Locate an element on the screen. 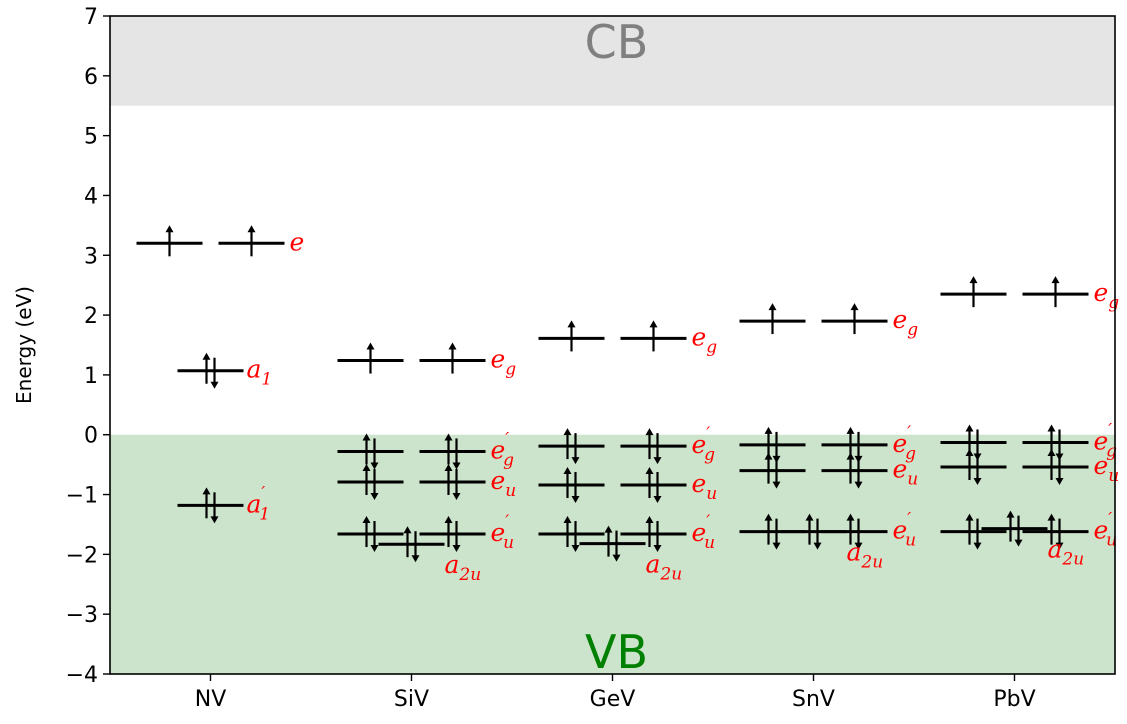  level-snv-17: a2u is located at coordinates (831, 543).